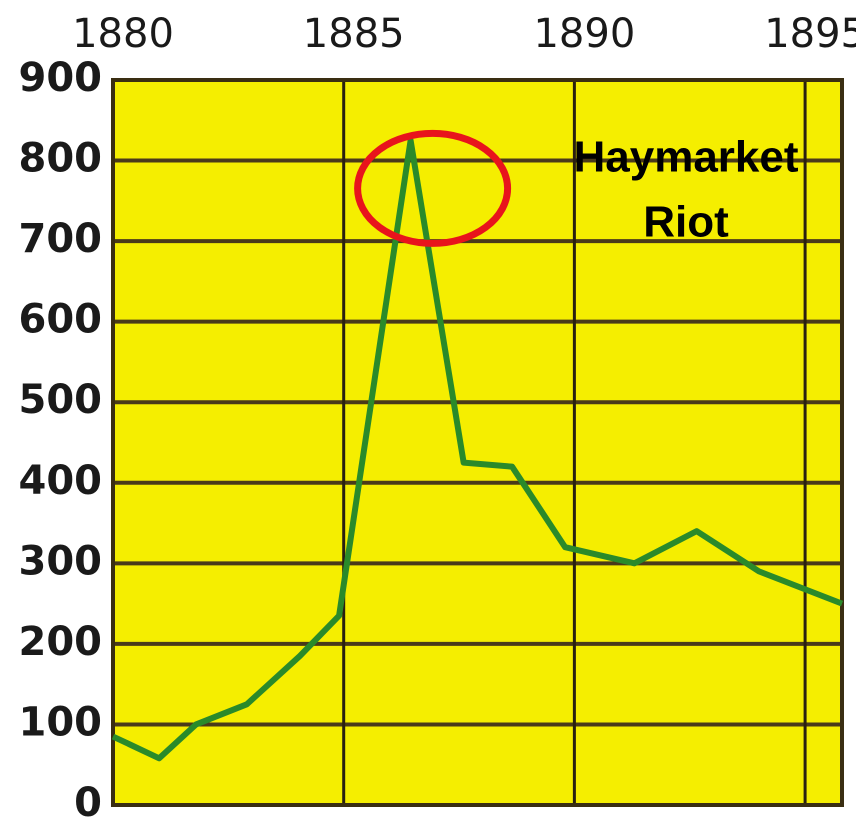 This screenshot has width=856, height=829. I want to click on annotation-circle, so click(433, 188).